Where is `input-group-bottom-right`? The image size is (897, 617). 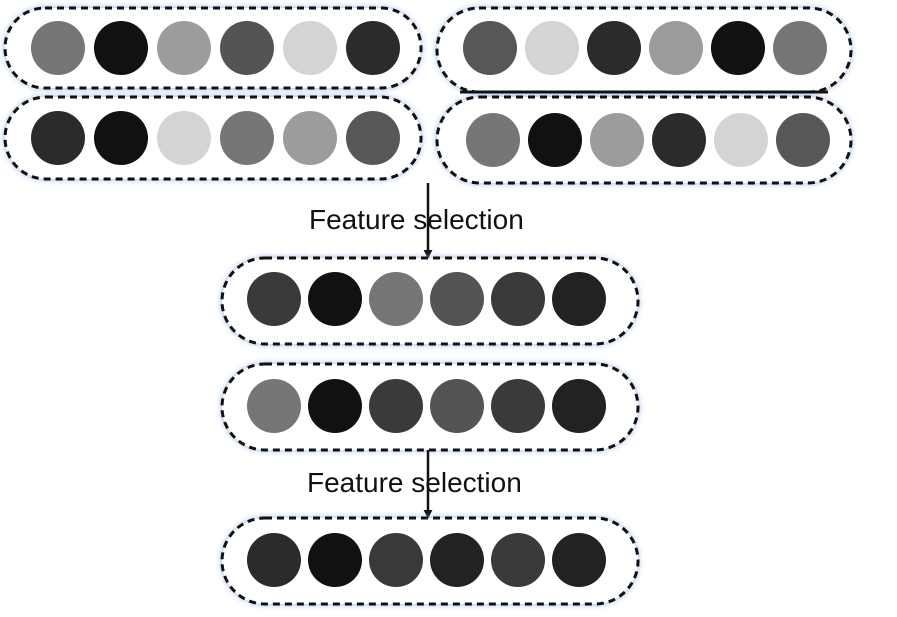 input-group-bottom-right is located at coordinates (644, 140).